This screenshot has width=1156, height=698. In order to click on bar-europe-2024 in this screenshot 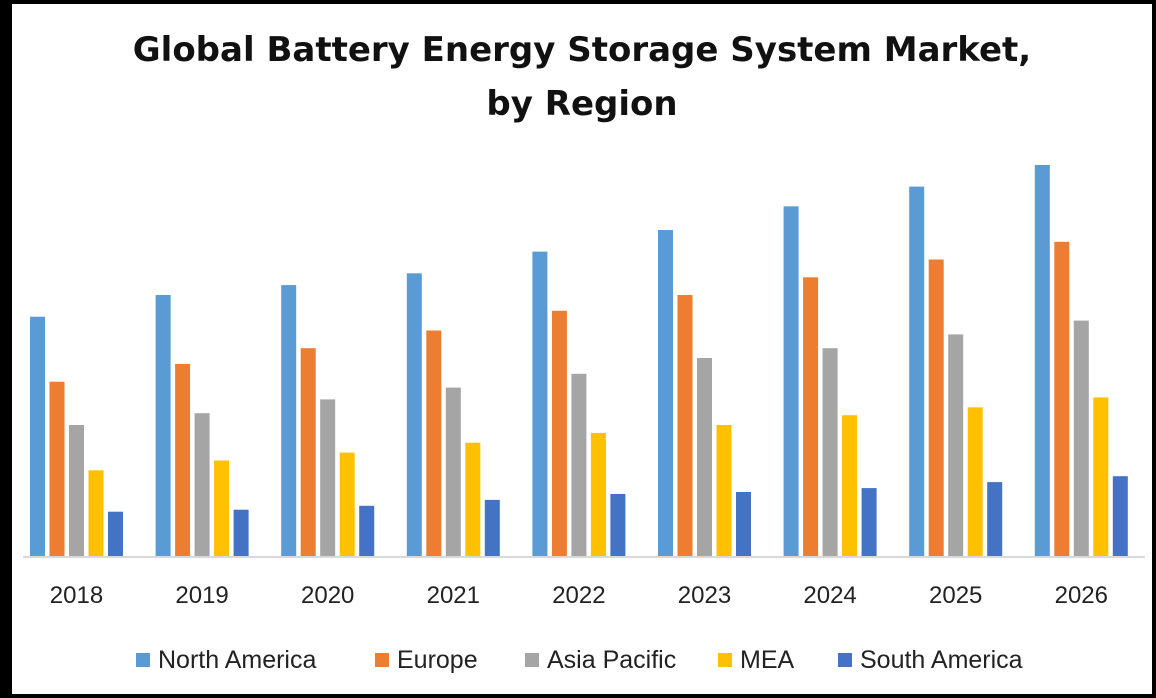, I will do `click(811, 417)`.